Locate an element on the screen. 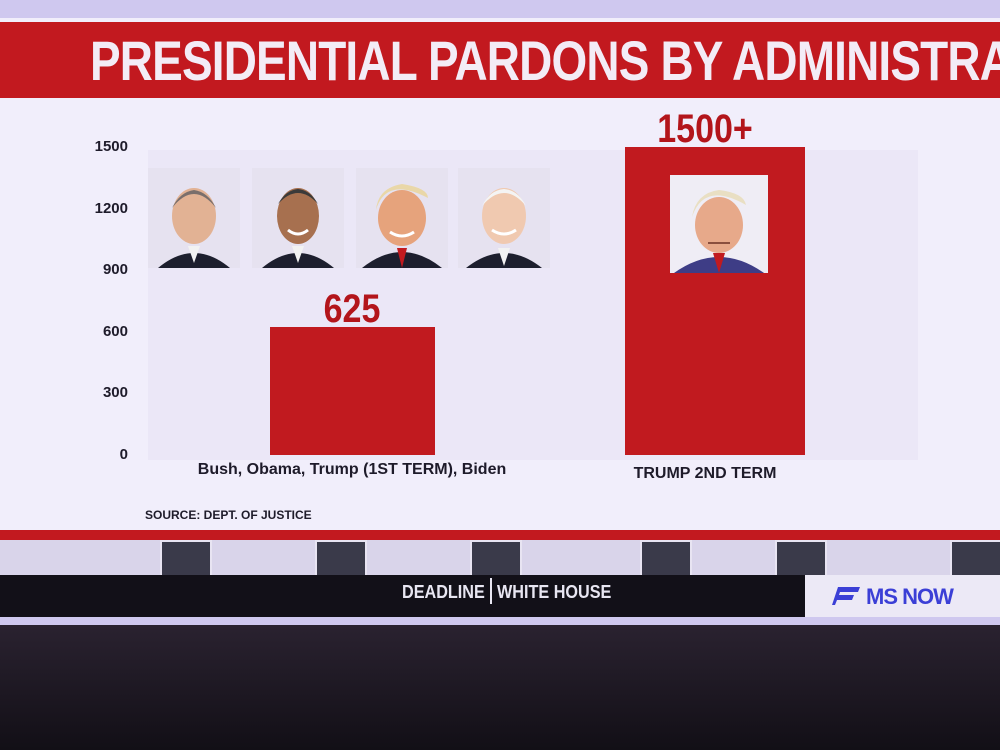  show-name-left: DEADLINE is located at coordinates (443, 592).